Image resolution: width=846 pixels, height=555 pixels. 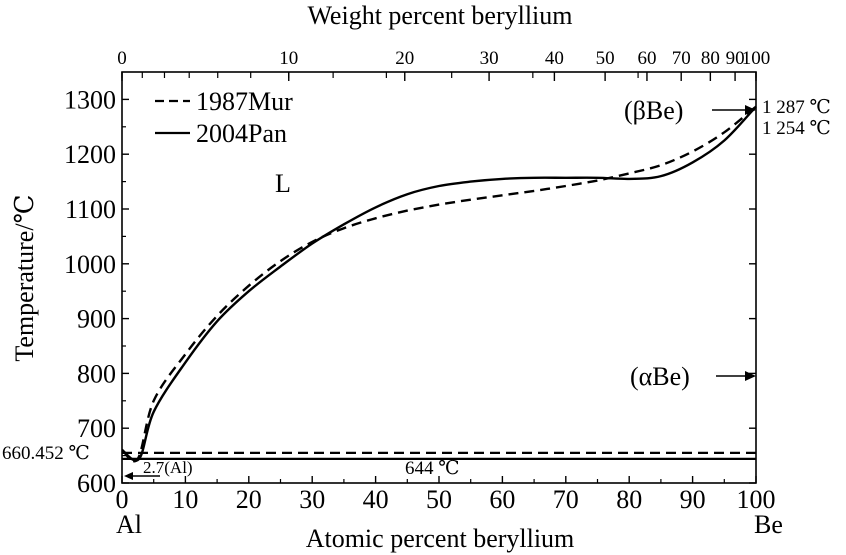 What do you see at coordinates (653, 110) in the screenshot?
I see `label-beta-be: (βBe)` at bounding box center [653, 110].